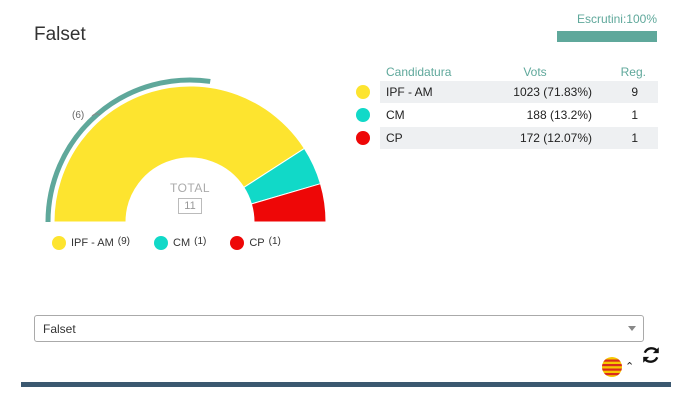  What do you see at coordinates (124, 241) in the screenshot?
I see `legend-seats: (9)` at bounding box center [124, 241].